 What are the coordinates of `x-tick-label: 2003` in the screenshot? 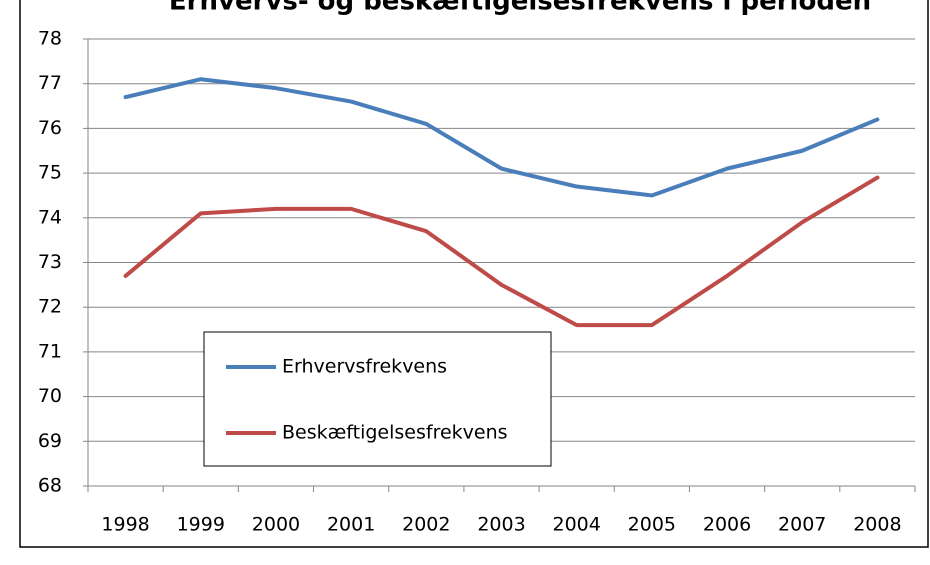 It's located at (501, 525).